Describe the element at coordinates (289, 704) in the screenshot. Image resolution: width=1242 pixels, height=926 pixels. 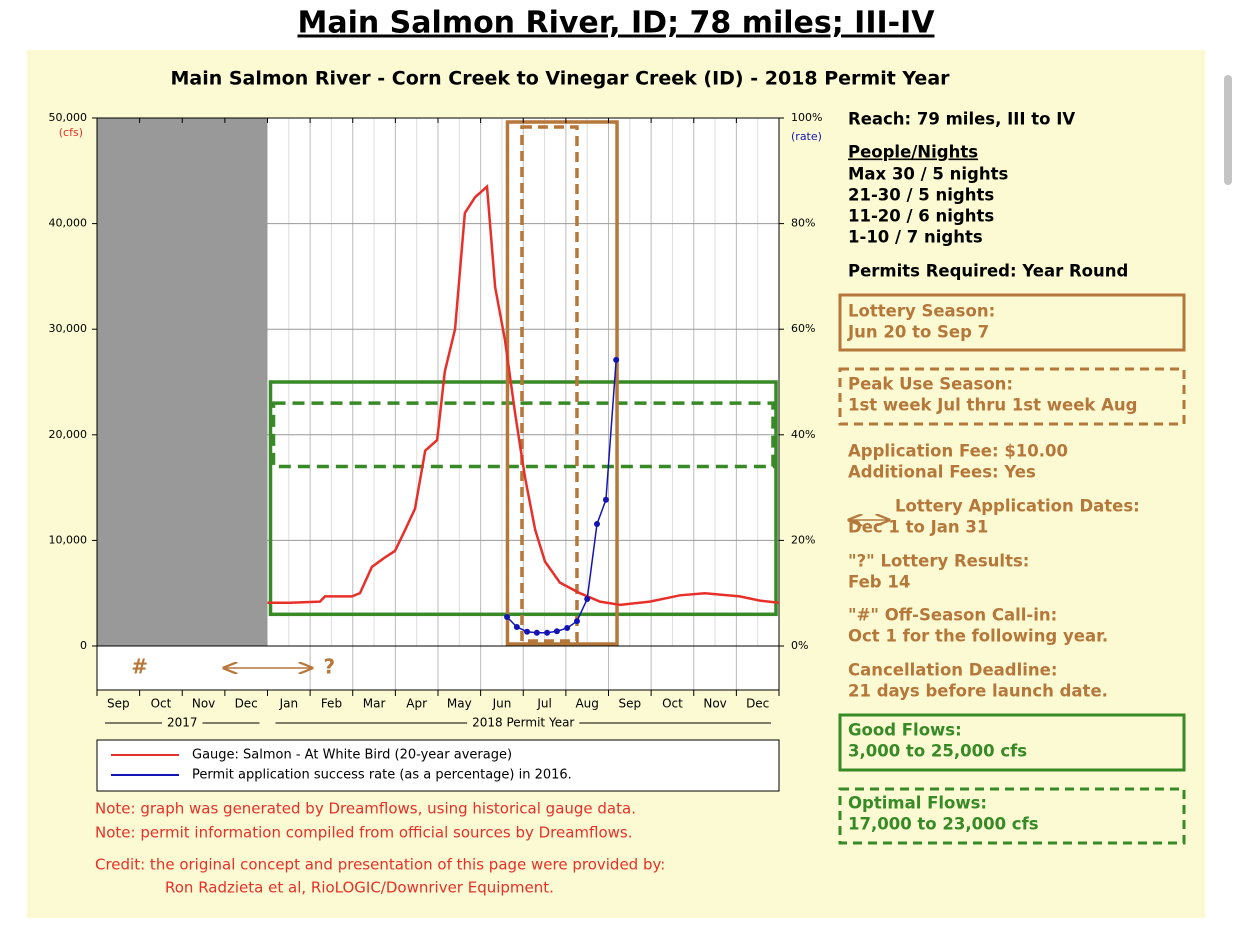
I see `x-tick-label: Jan` at that location.